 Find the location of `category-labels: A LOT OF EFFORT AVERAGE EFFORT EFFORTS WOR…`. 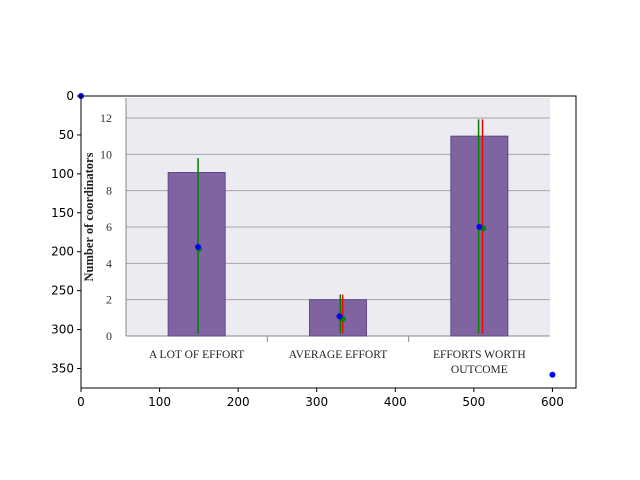

category-labels: A LOT OF EFFORT AVERAGE EFFORT EFFORTS WOR… is located at coordinates (337, 356).